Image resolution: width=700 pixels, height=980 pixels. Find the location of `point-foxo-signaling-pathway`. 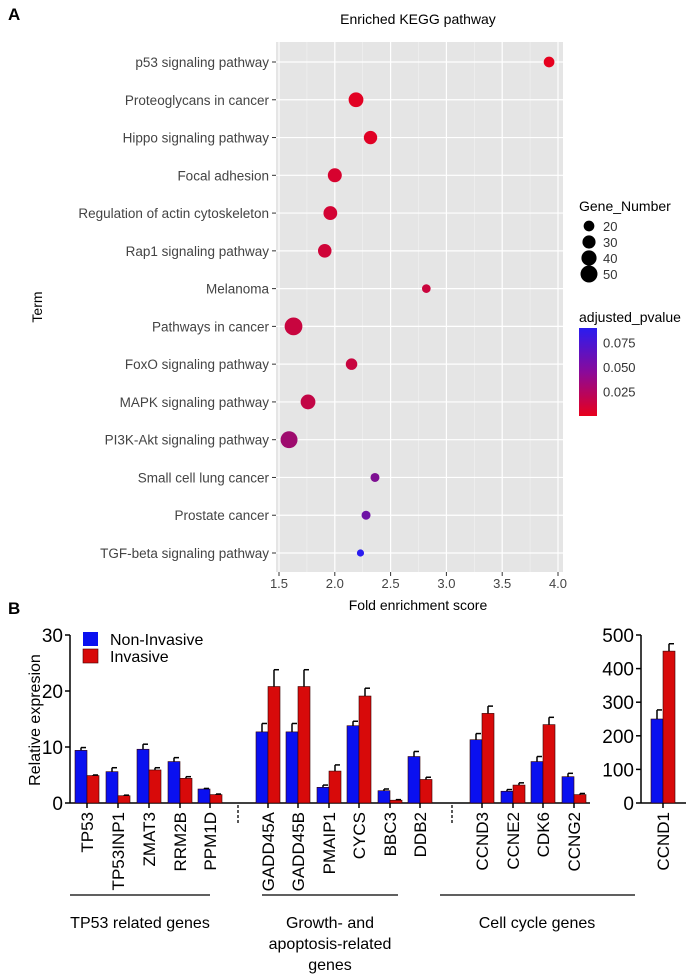

point-foxo-signaling-pathway is located at coordinates (351, 364).